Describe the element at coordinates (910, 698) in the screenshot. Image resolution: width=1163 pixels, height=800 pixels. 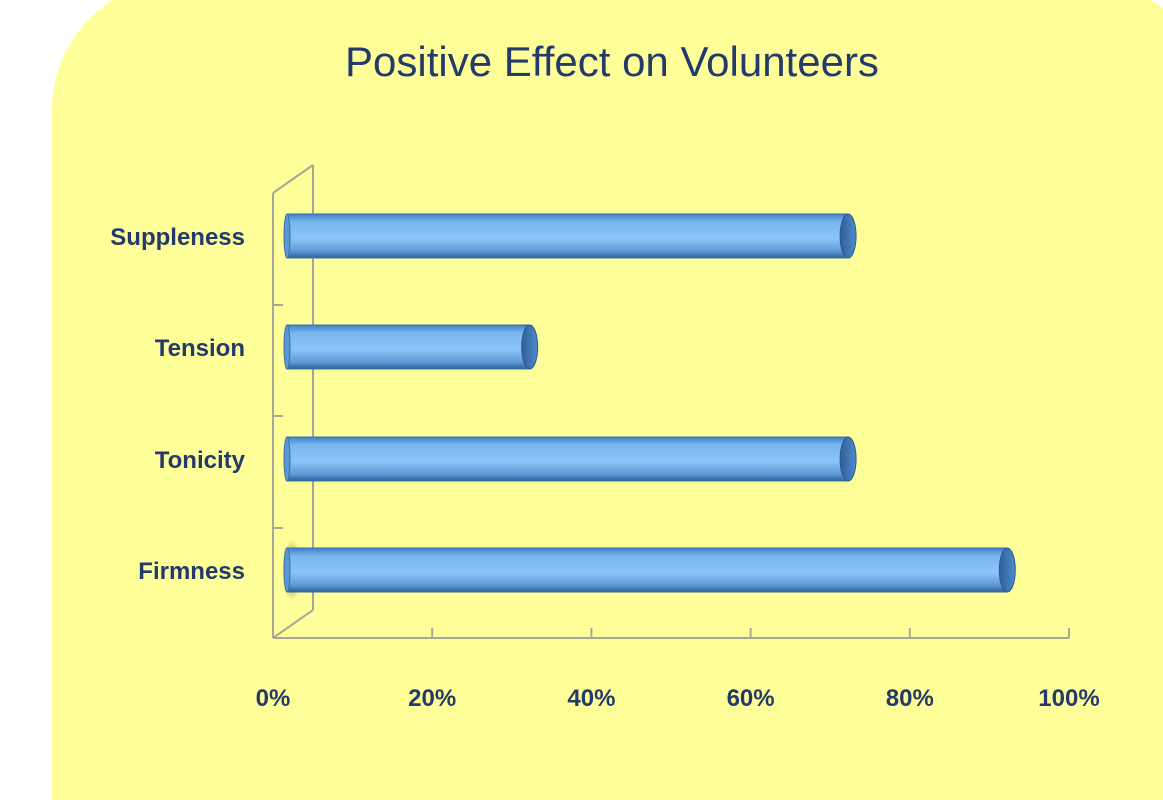
I see `x-tick-label: 80%` at that location.